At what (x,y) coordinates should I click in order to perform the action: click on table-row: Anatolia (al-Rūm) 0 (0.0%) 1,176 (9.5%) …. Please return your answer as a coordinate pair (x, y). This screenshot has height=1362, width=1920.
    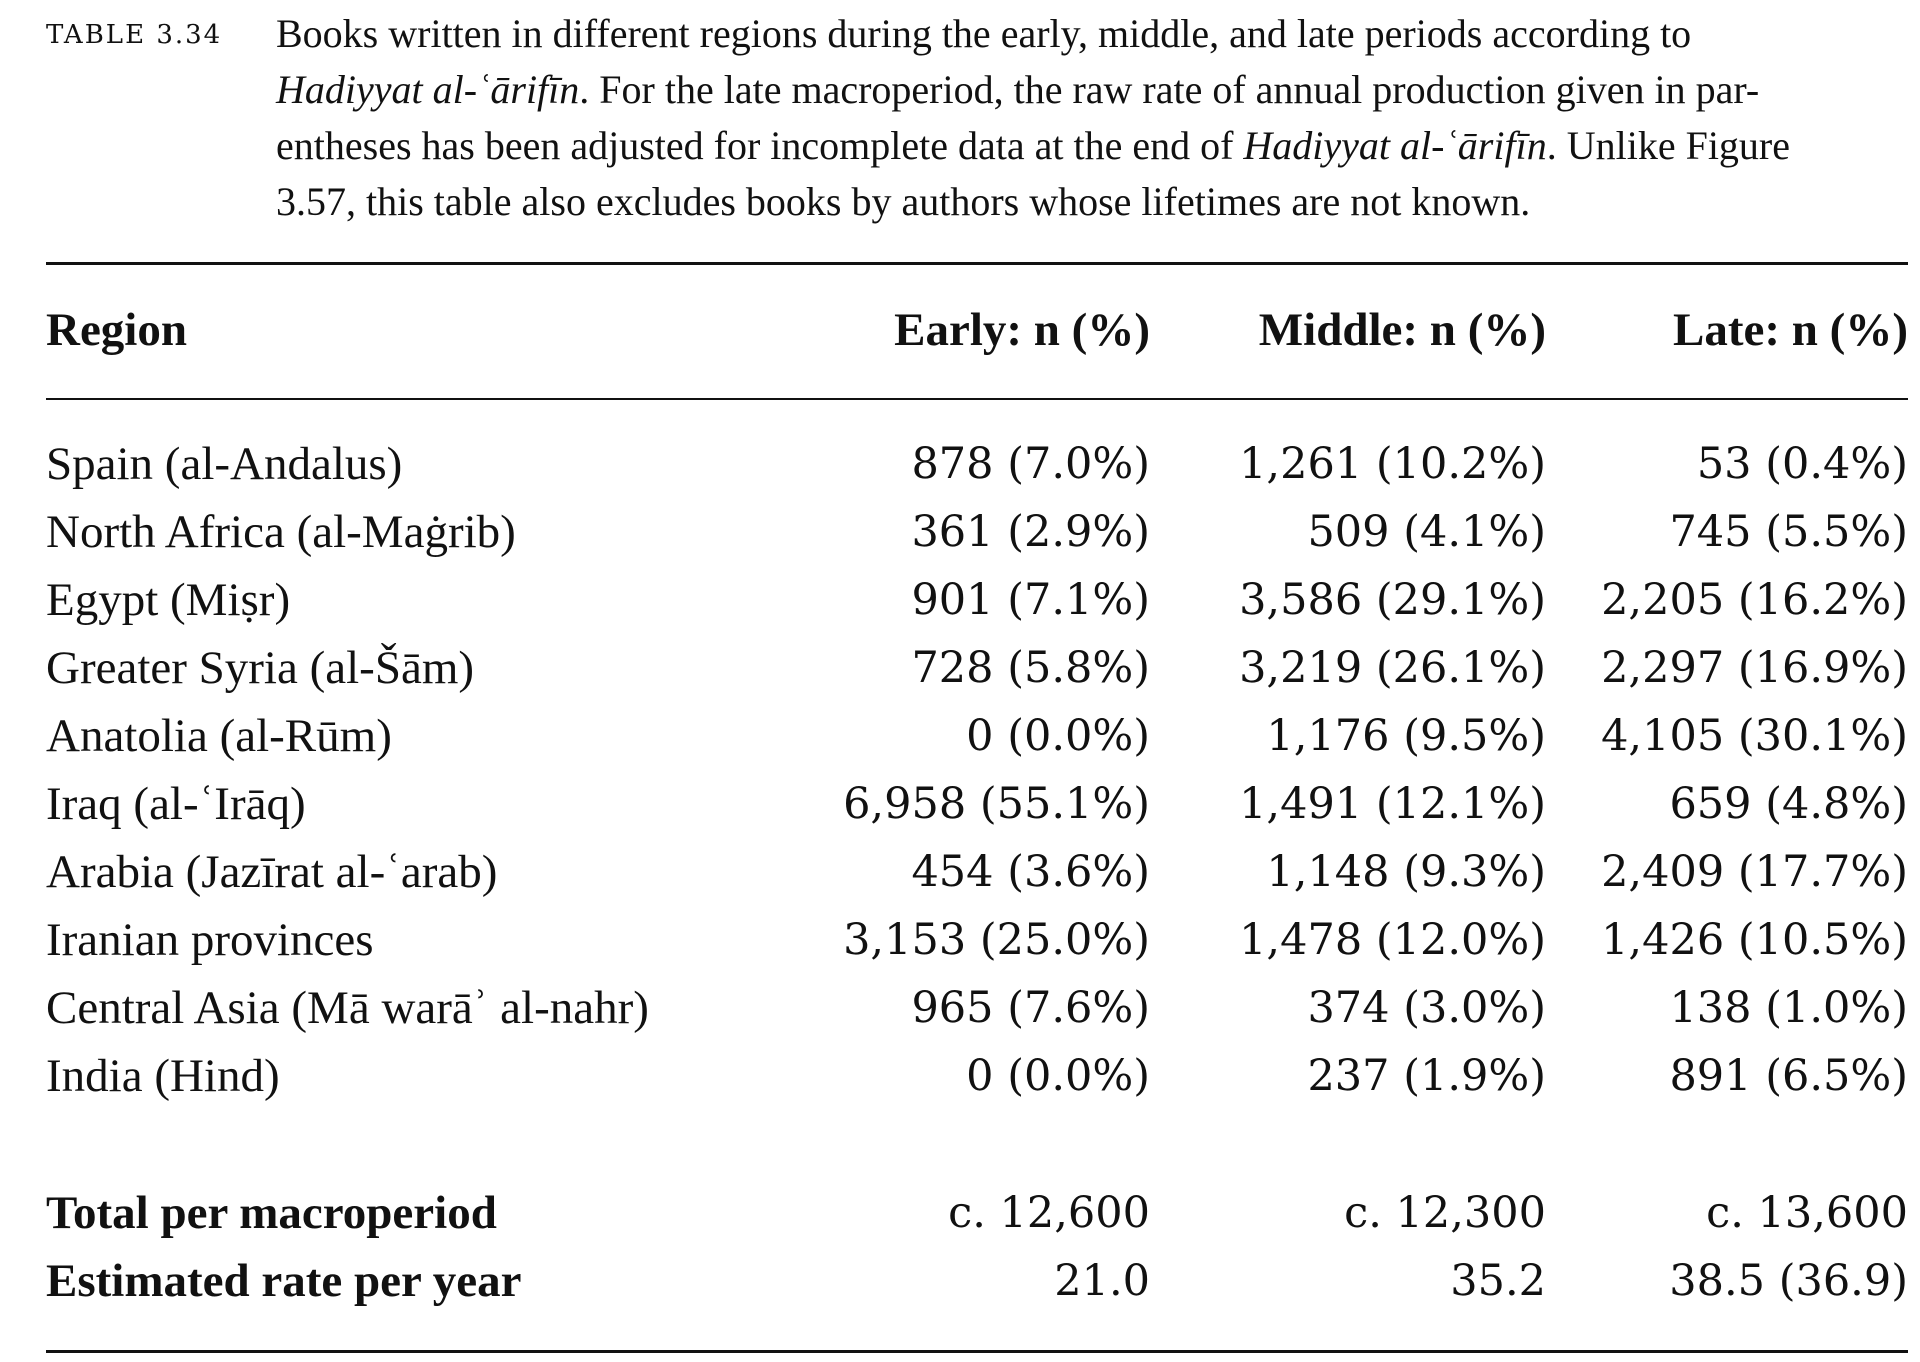
    Looking at the image, I should click on (977, 736).